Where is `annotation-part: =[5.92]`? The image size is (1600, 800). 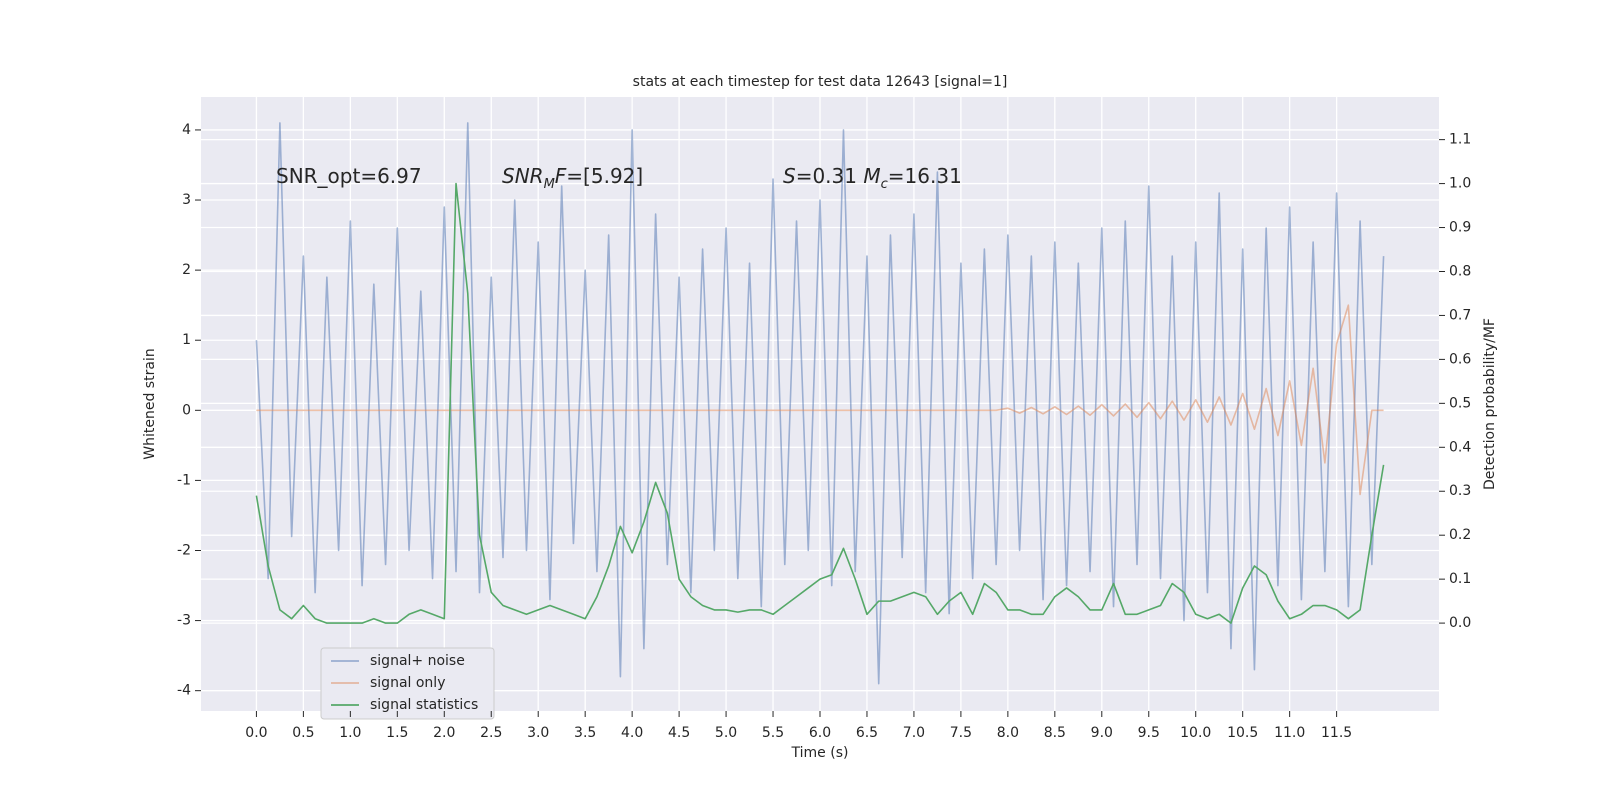
annotation-part: =[5.92] is located at coordinates (604, 176).